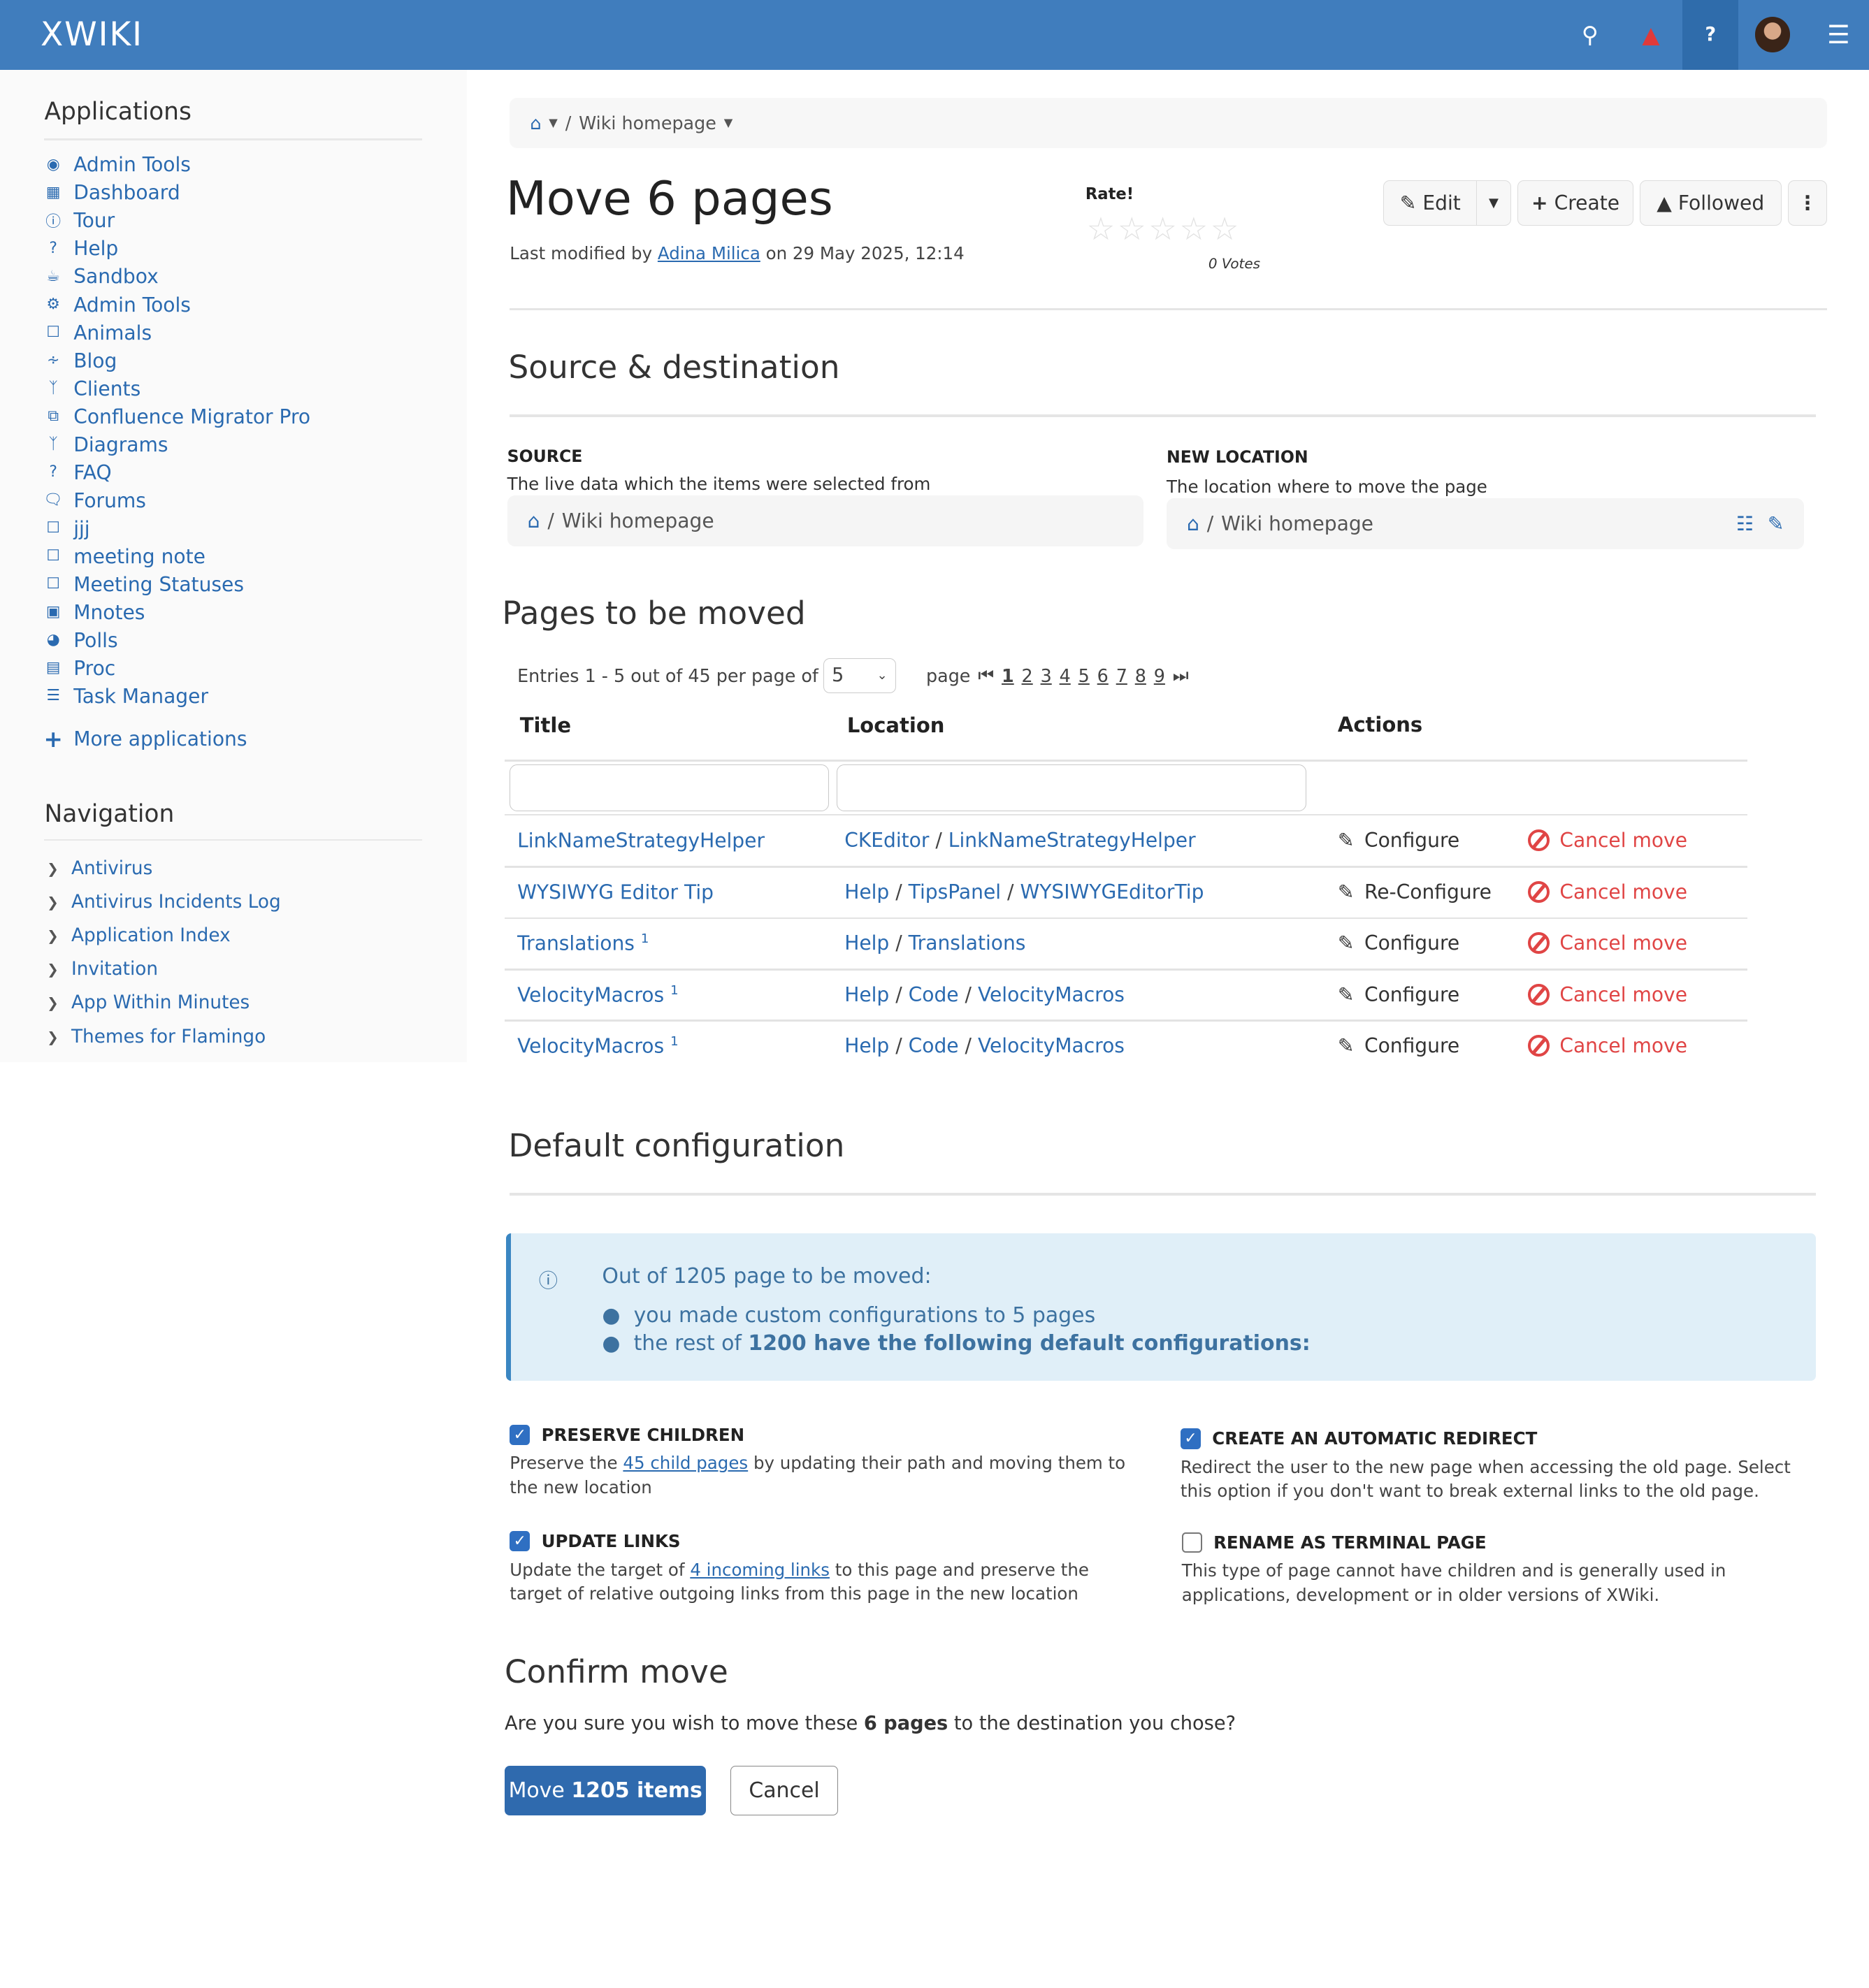 The height and width of the screenshot is (1988, 1869). I want to click on location-link: CKEditor, so click(887, 840).